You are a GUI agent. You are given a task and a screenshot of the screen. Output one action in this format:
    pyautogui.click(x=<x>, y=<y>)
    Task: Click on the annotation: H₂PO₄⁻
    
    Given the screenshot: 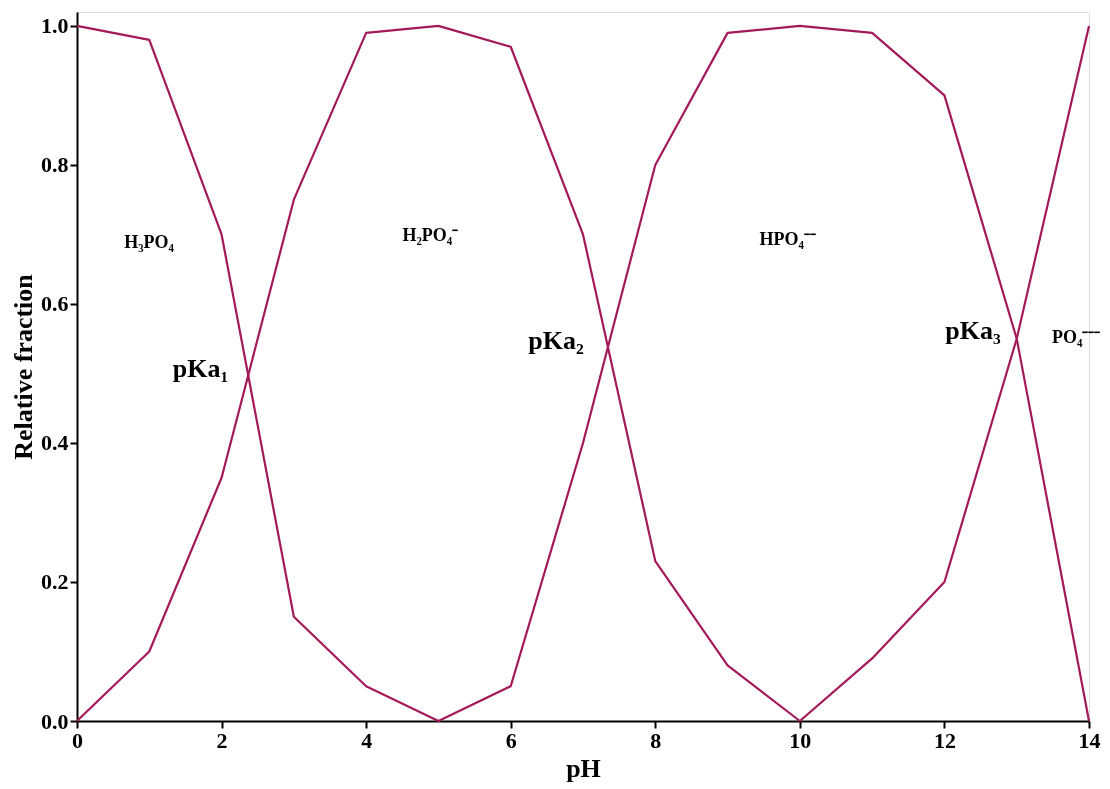 What is the action you would take?
    pyautogui.click(x=430, y=235)
    